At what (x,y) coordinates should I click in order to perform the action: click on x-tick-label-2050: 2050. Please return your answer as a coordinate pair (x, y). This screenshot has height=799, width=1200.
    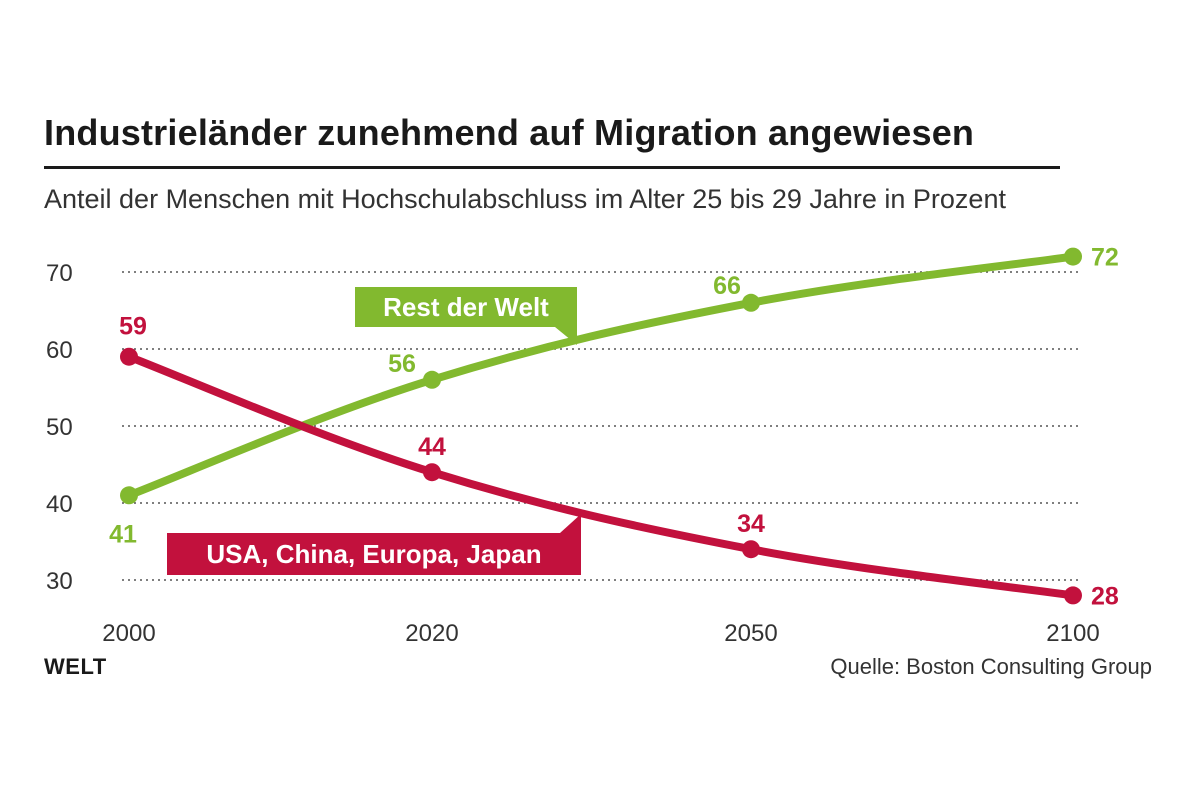
    Looking at the image, I should click on (750, 633).